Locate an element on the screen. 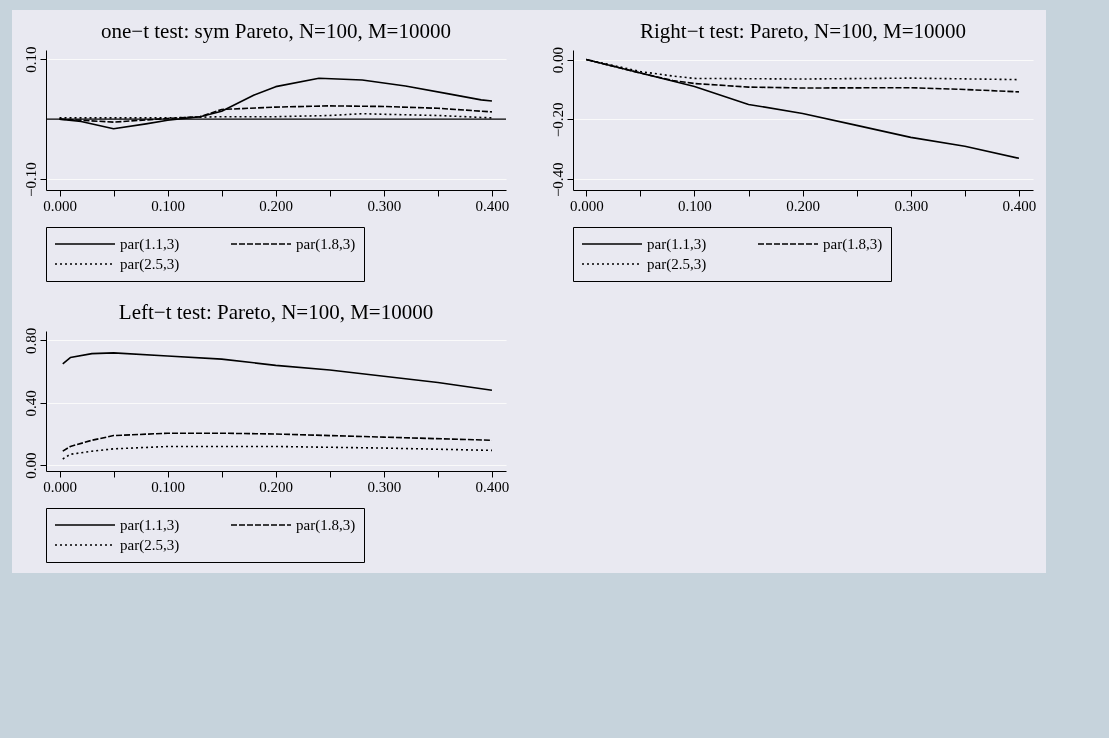 The height and width of the screenshot is (738, 1109). y-tick-label: −0.20 is located at coordinates (557, 120).